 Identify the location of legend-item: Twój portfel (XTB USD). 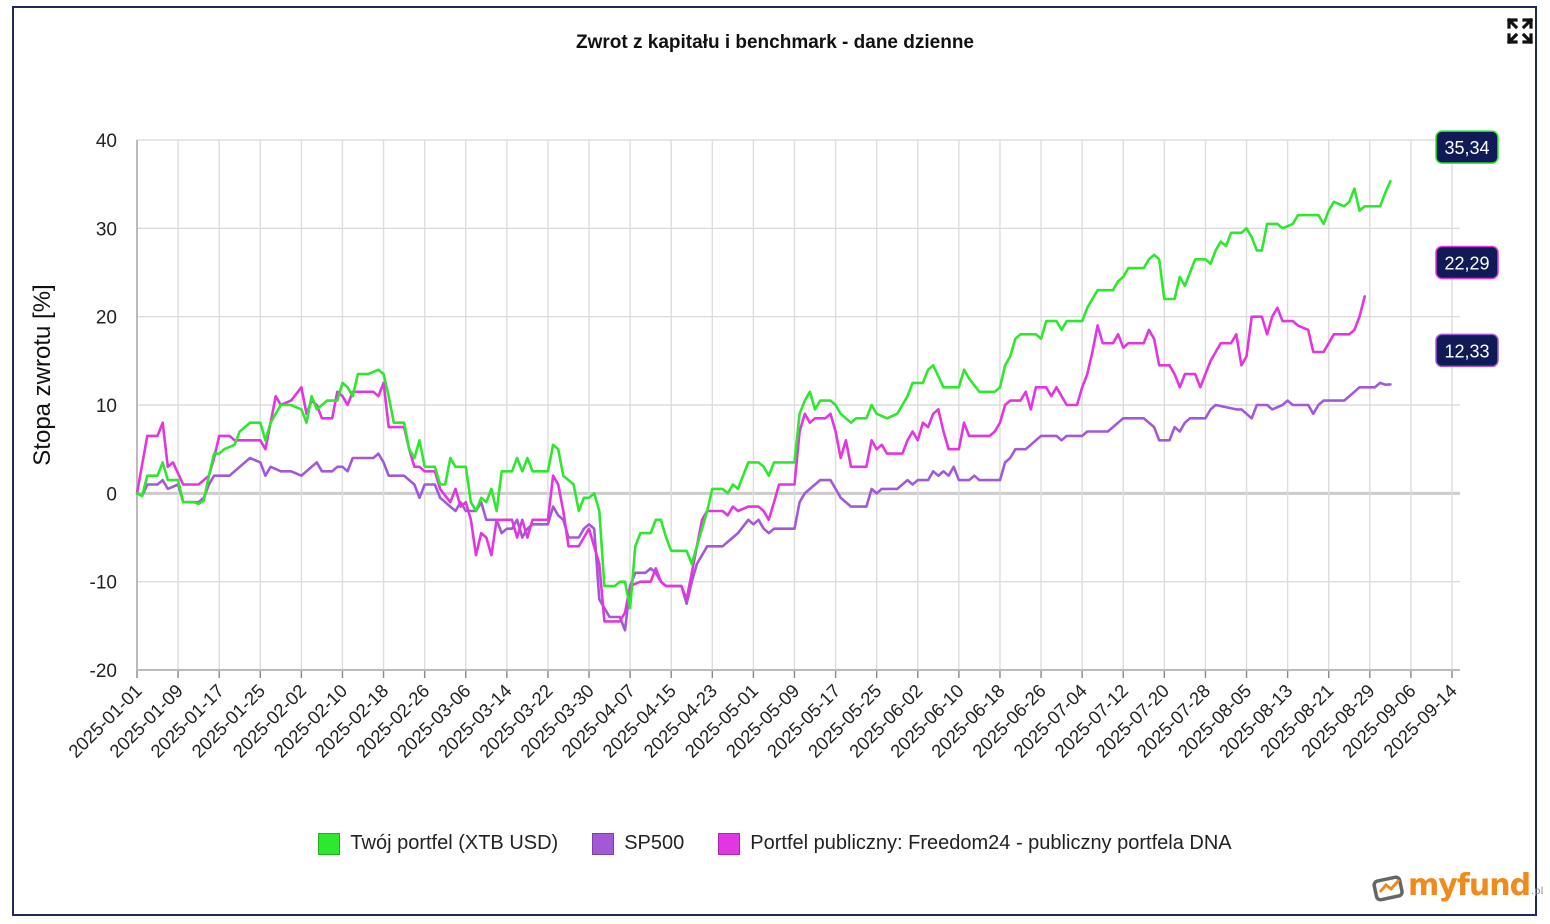
(438, 843).